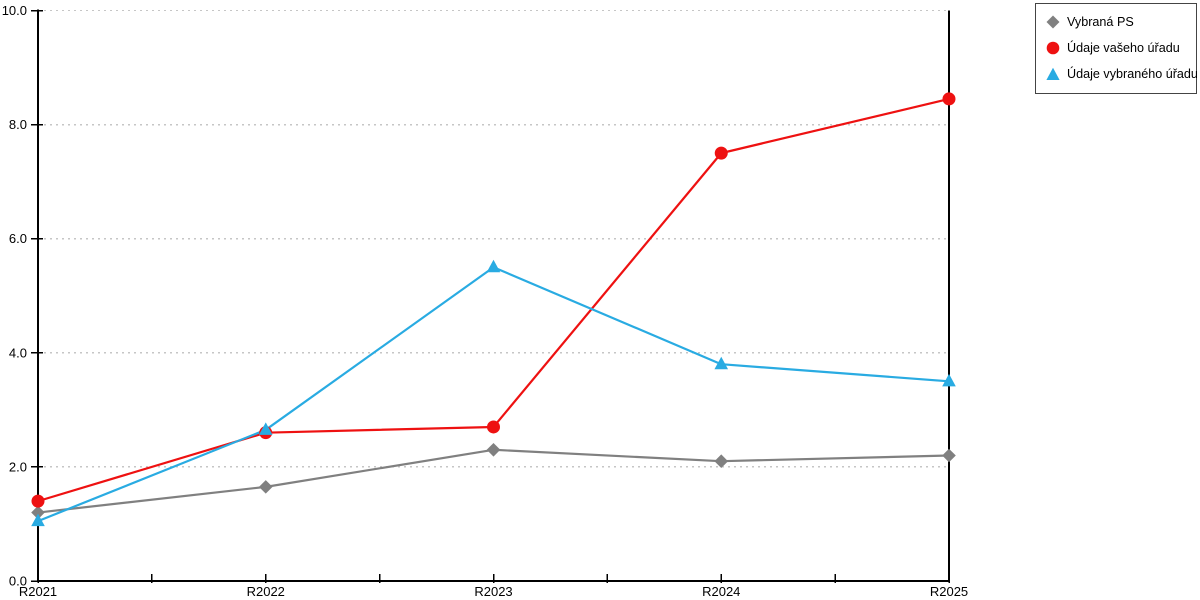 This screenshot has height=600, width=1200. Describe the element at coordinates (1053, 48) in the screenshot. I see `circle-marker-icon` at that location.